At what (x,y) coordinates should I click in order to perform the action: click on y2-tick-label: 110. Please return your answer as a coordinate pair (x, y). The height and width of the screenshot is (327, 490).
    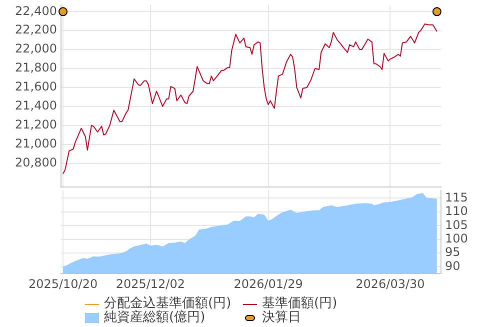
    Looking at the image, I should click on (456, 211).